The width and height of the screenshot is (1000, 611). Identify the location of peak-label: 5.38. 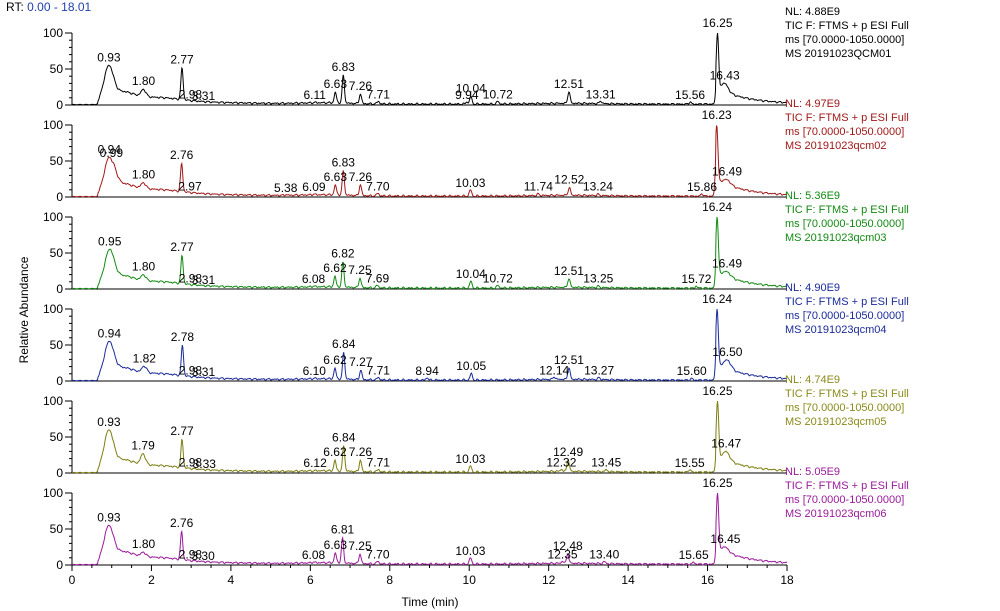
(286, 188).